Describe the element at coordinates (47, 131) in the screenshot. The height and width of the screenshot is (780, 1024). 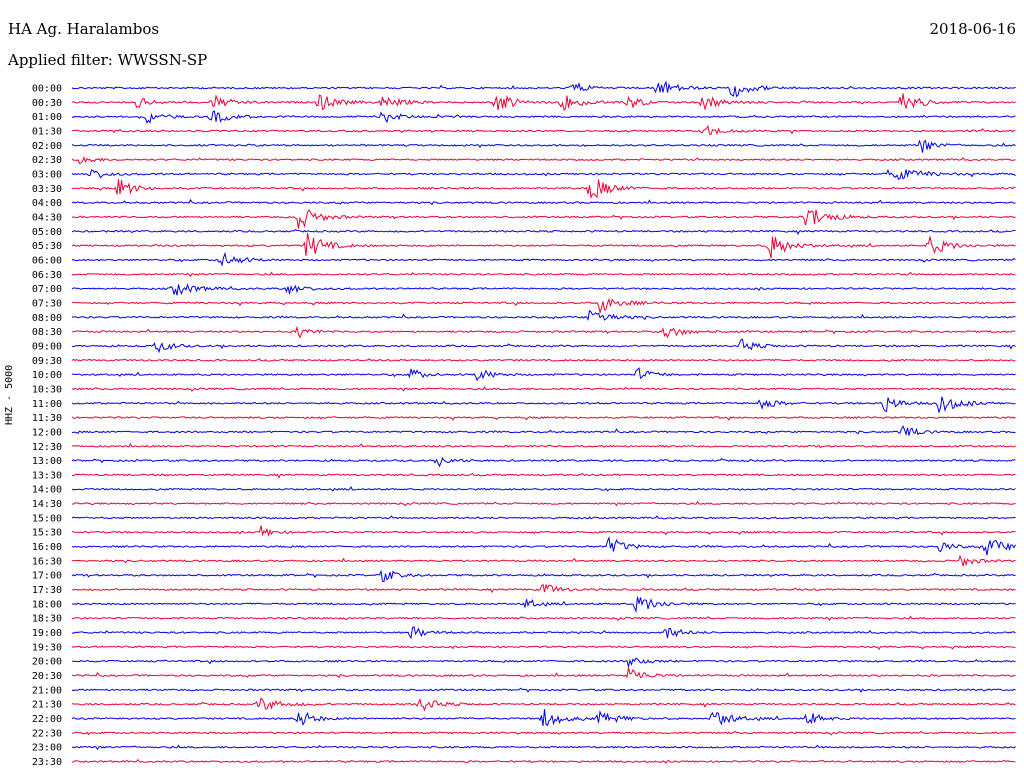
I see `time-label: 01:30` at that location.